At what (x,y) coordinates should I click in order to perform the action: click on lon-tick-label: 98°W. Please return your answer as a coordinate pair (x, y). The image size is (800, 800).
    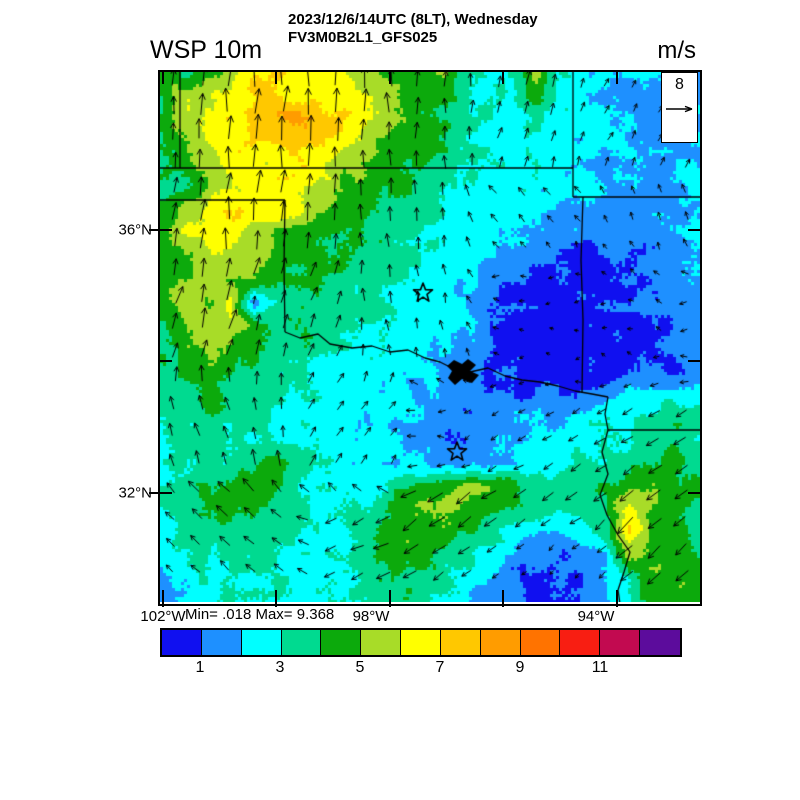
    Looking at the image, I should click on (371, 616).